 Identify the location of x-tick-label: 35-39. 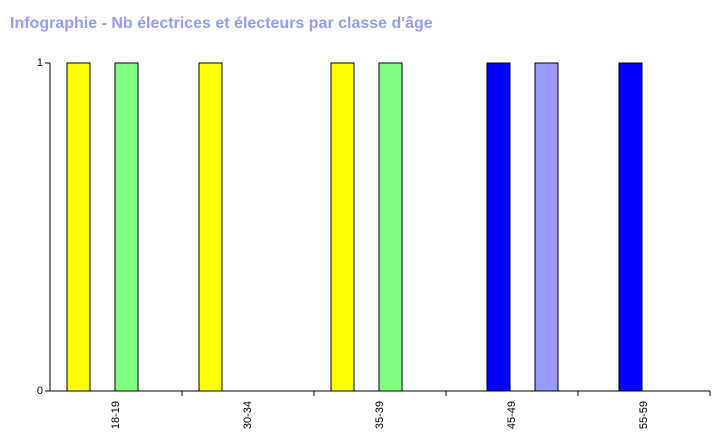
(380, 415).